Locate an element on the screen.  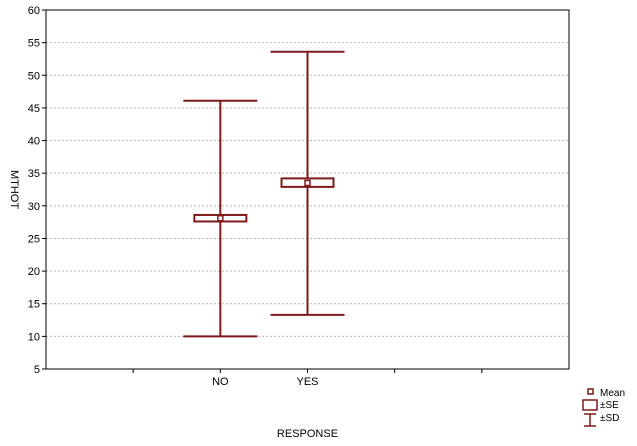
y-tick-label: 5 is located at coordinates (37, 370).